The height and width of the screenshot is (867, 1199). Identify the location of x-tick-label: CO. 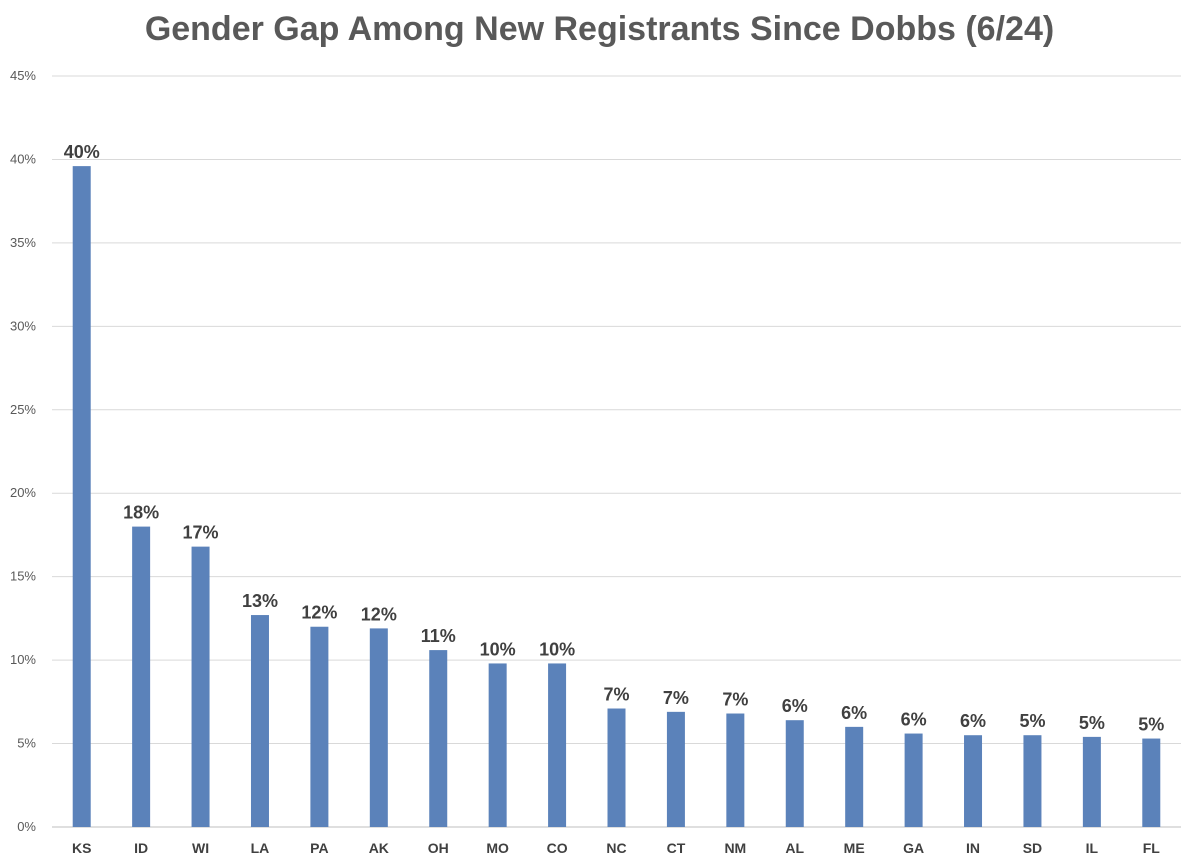
(557, 848).